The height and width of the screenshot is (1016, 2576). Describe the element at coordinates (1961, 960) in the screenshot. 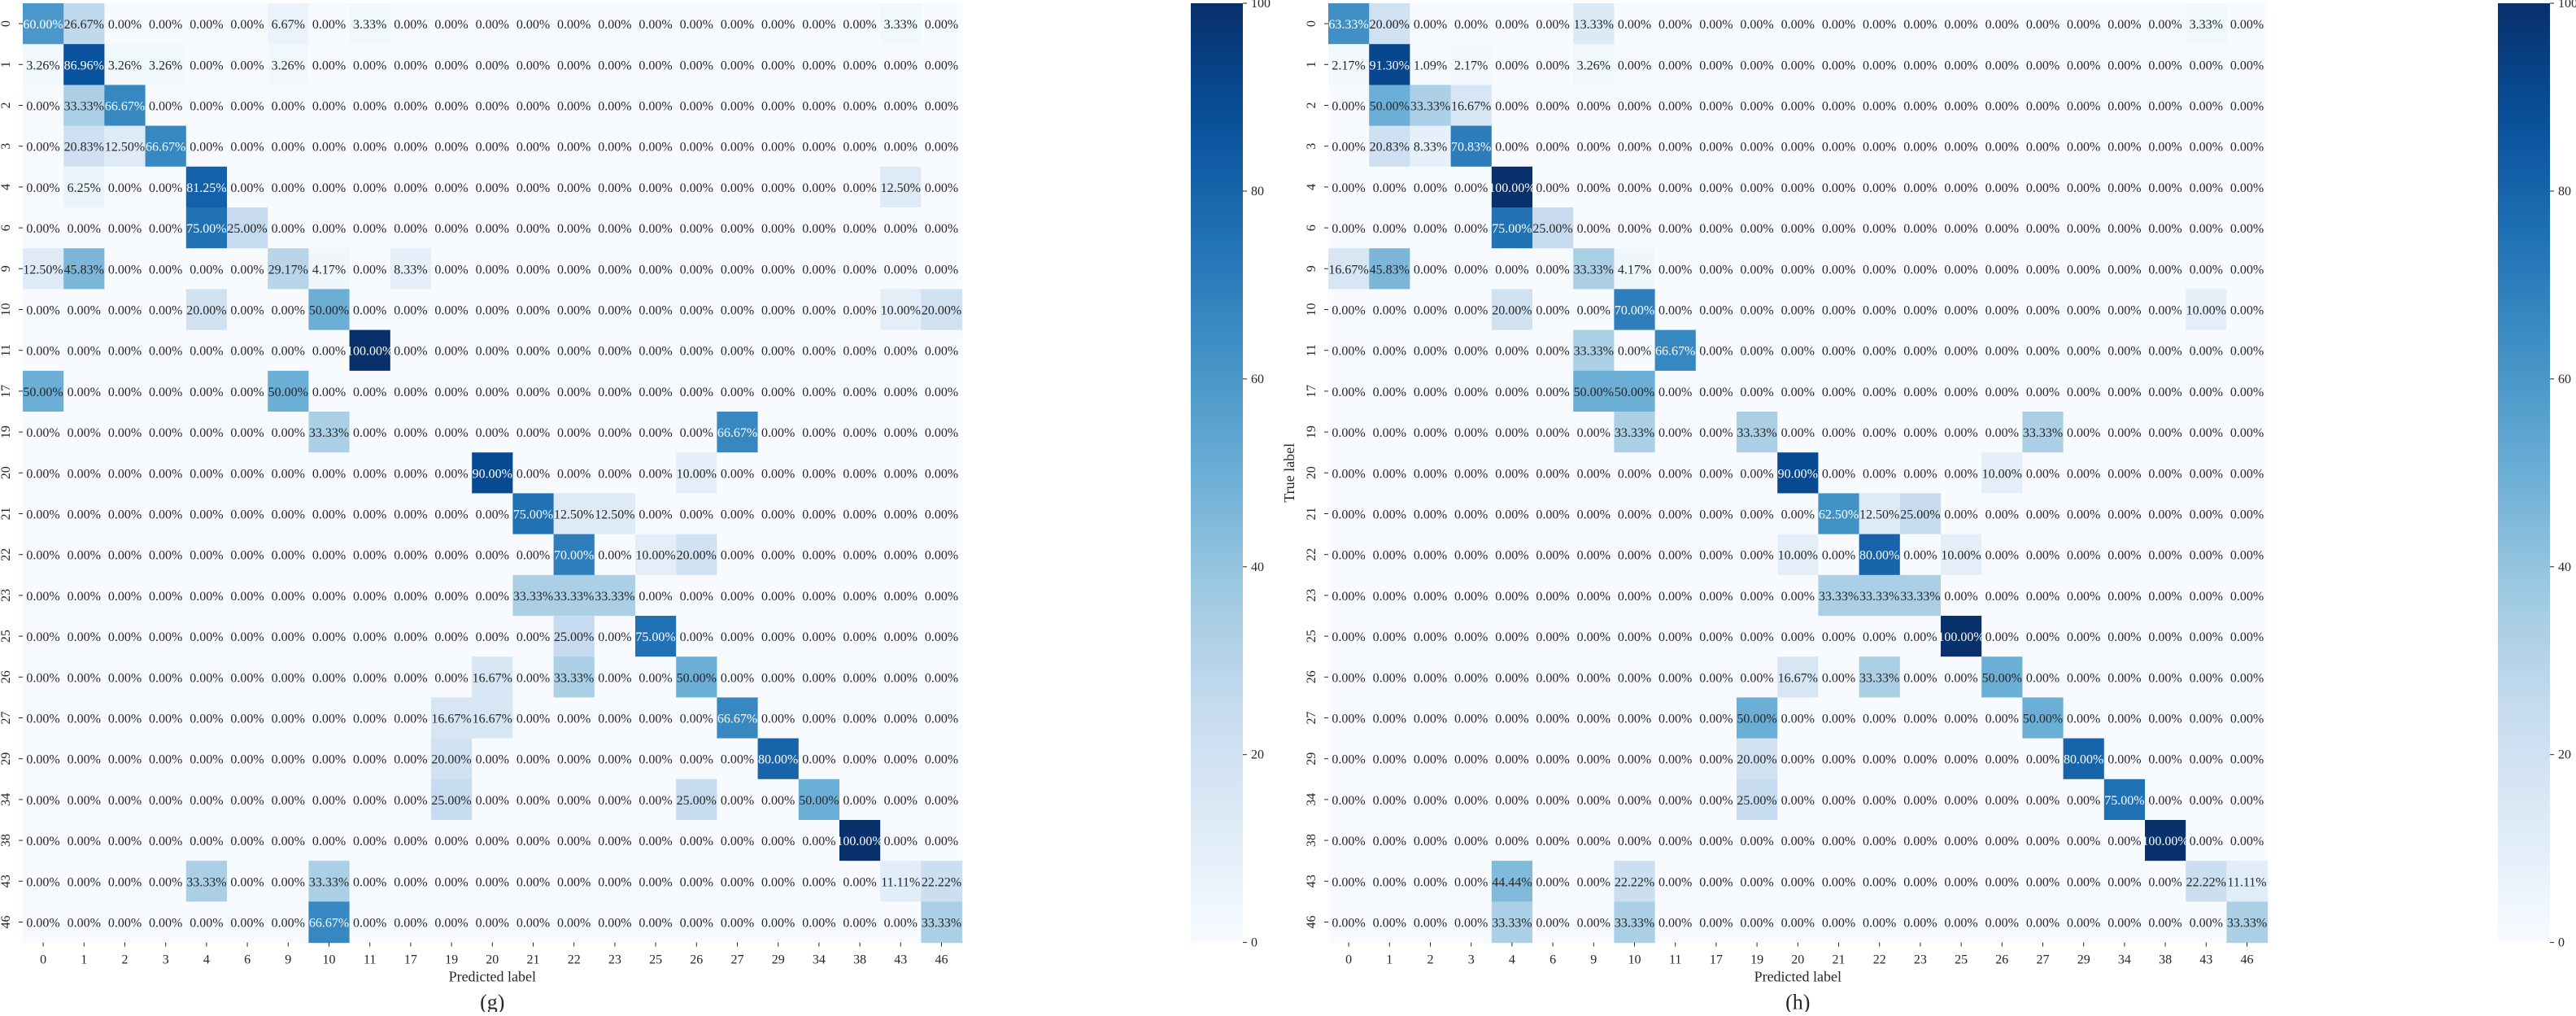

I see `x-tick-label: 25` at that location.